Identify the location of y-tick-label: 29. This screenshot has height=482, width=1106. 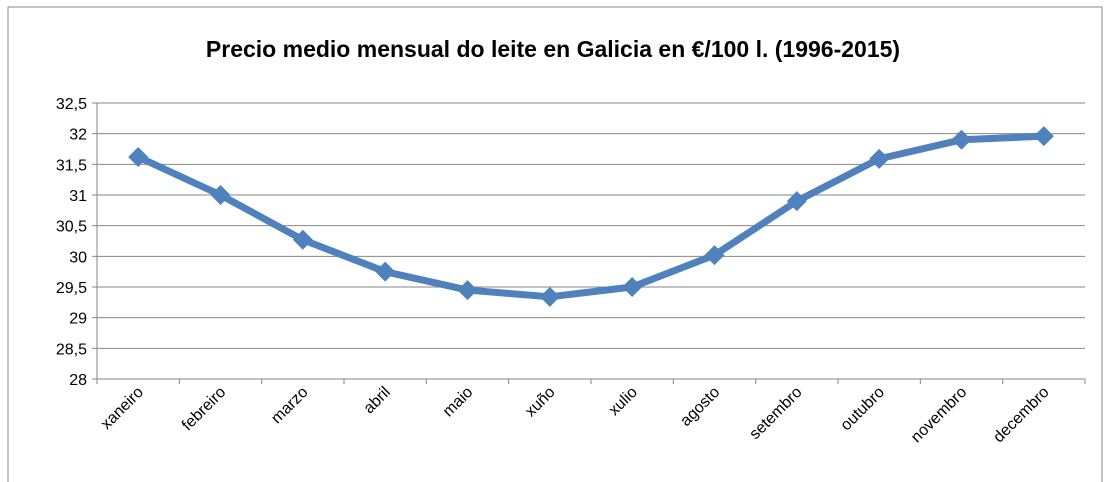
(78, 319).